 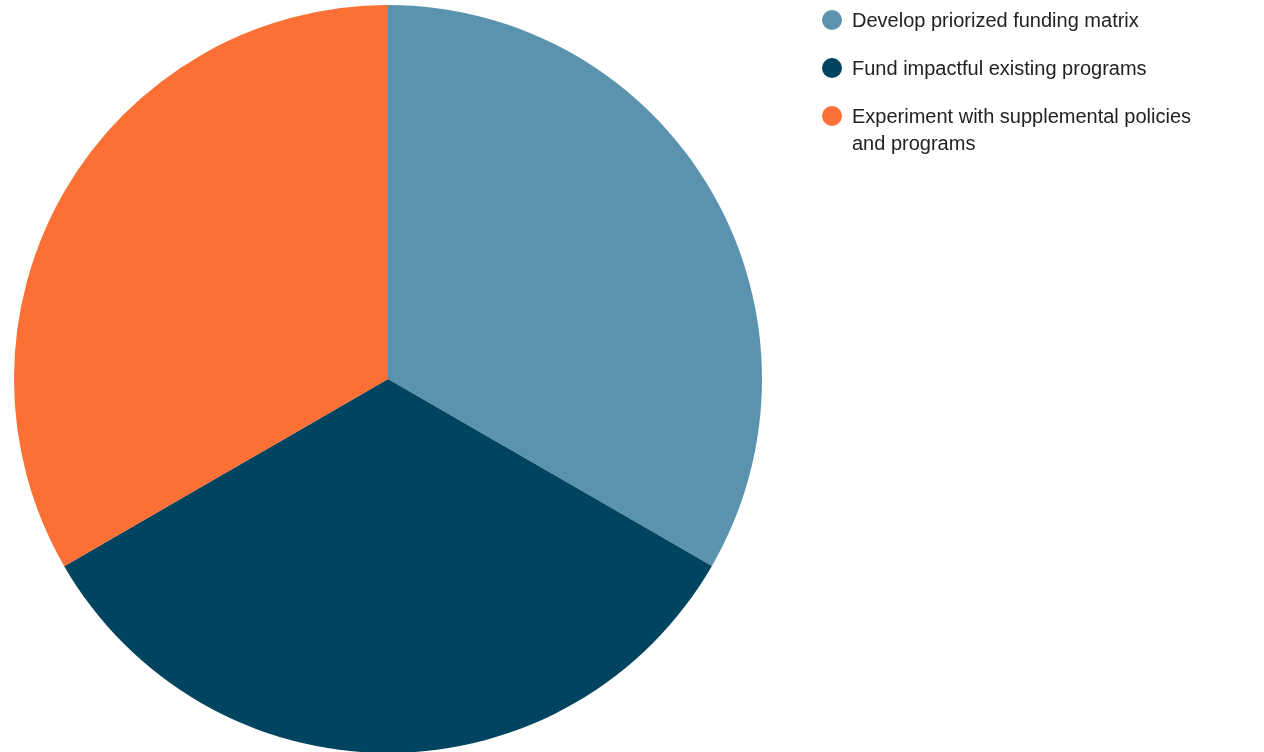 I want to click on legend-label: Develop priorized funding matrix, so click(x=995, y=20).